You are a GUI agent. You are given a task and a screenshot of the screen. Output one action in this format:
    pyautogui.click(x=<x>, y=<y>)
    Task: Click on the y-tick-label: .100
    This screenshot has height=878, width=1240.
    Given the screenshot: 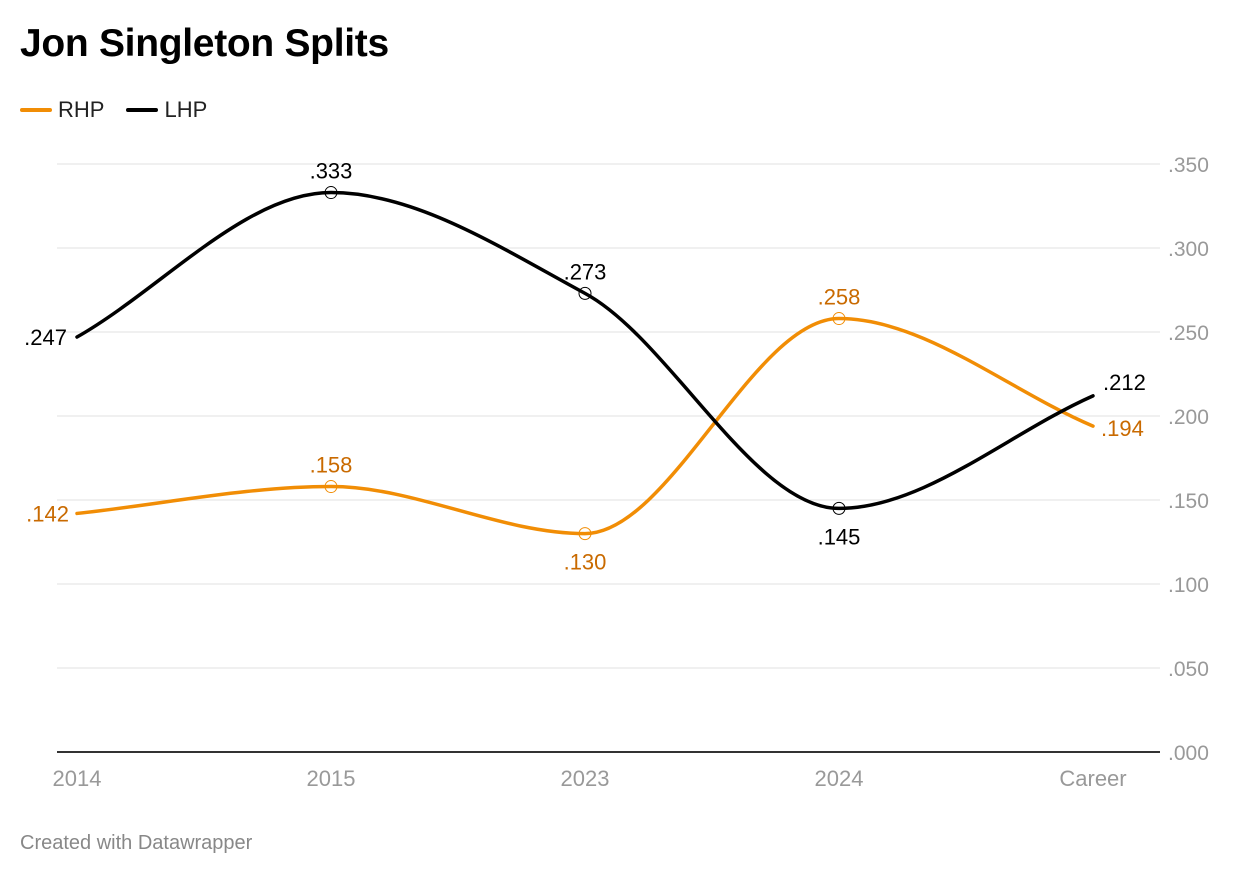 What is the action you would take?
    pyautogui.click(x=1188, y=585)
    